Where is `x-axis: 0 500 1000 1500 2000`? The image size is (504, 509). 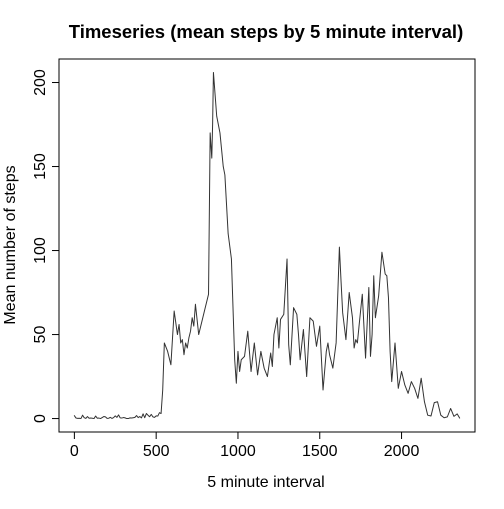 x-axis: 0 500 1000 1500 2000 is located at coordinates (245, 445).